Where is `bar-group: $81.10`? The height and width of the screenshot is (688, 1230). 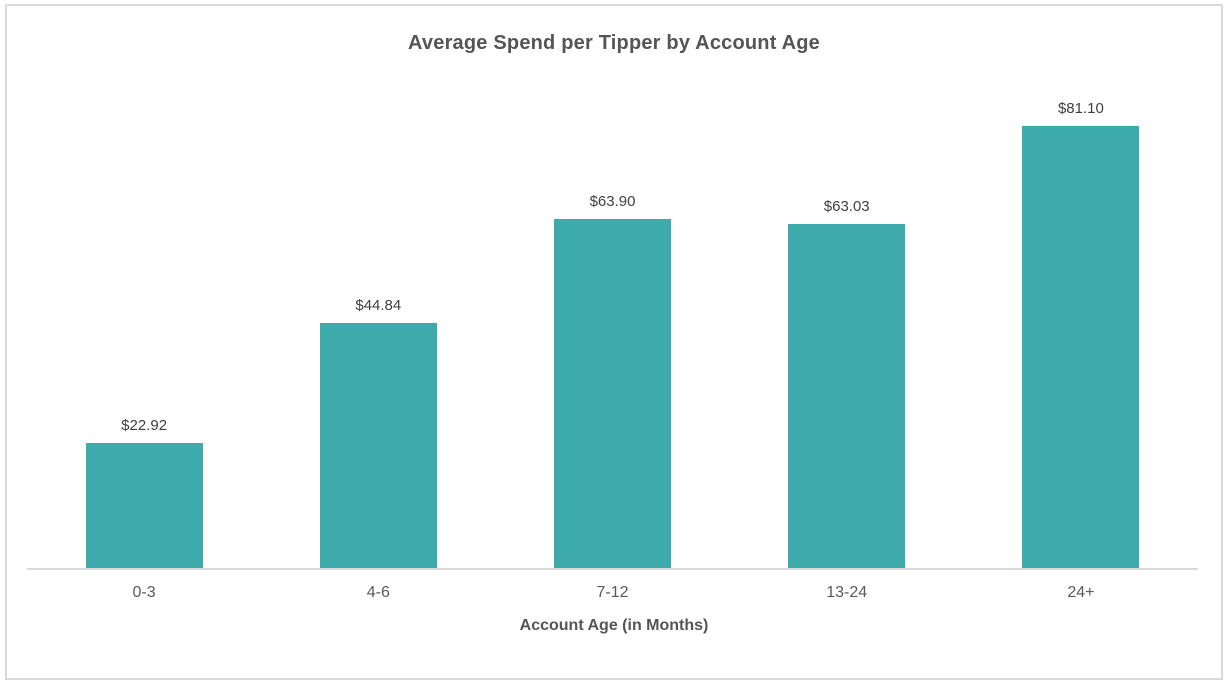
bar-group: $81.10 is located at coordinates (1081, 322).